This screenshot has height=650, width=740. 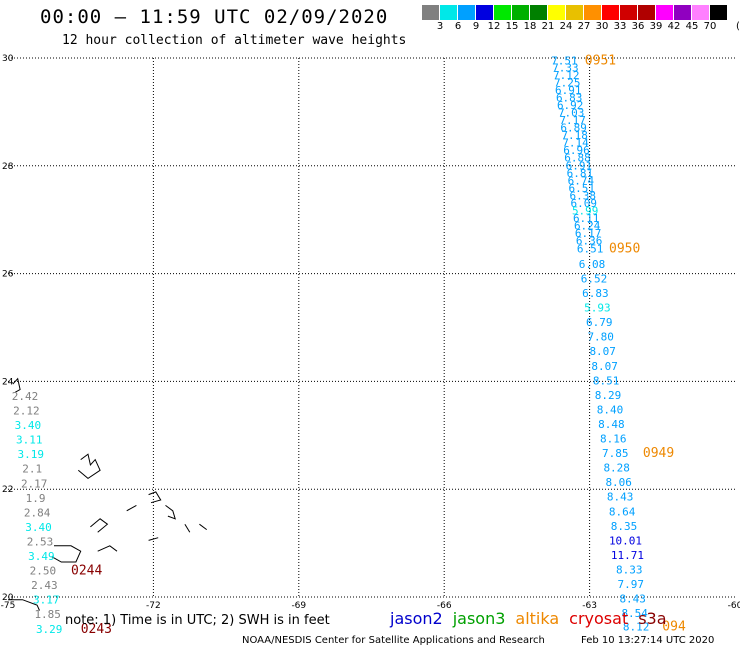 I want to click on wave-height-label: 5.93, so click(x=597, y=308).